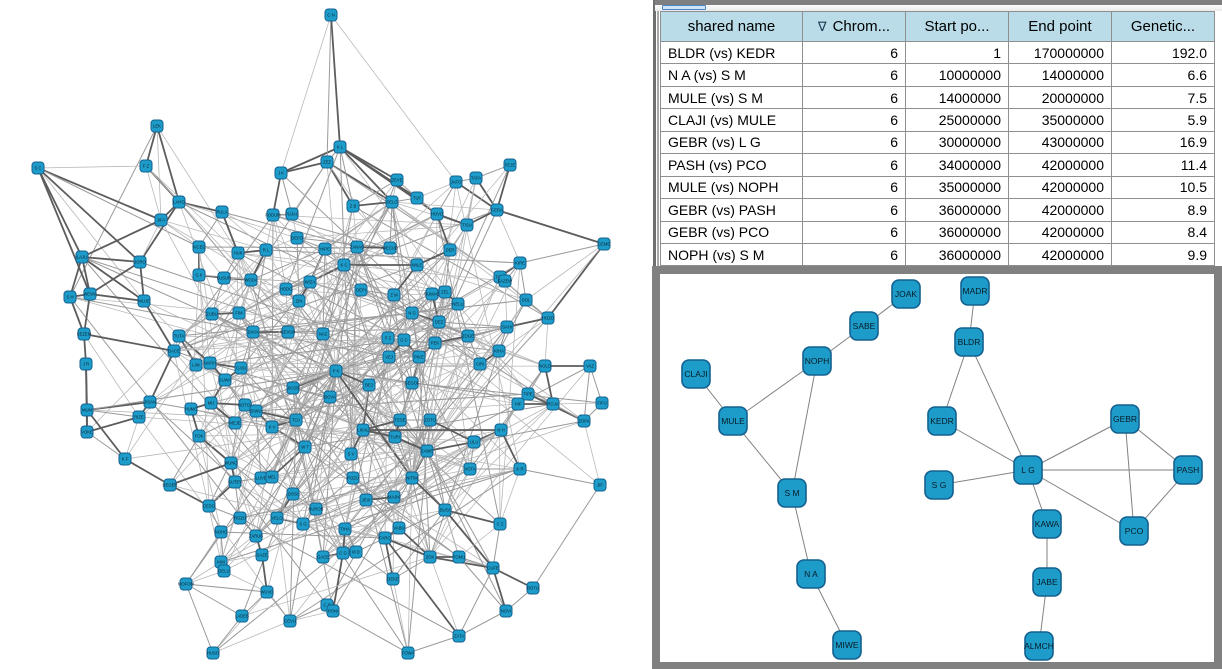 This screenshot has height=669, width=1222. I want to click on network-node: BUMAG, so click(432, 294).